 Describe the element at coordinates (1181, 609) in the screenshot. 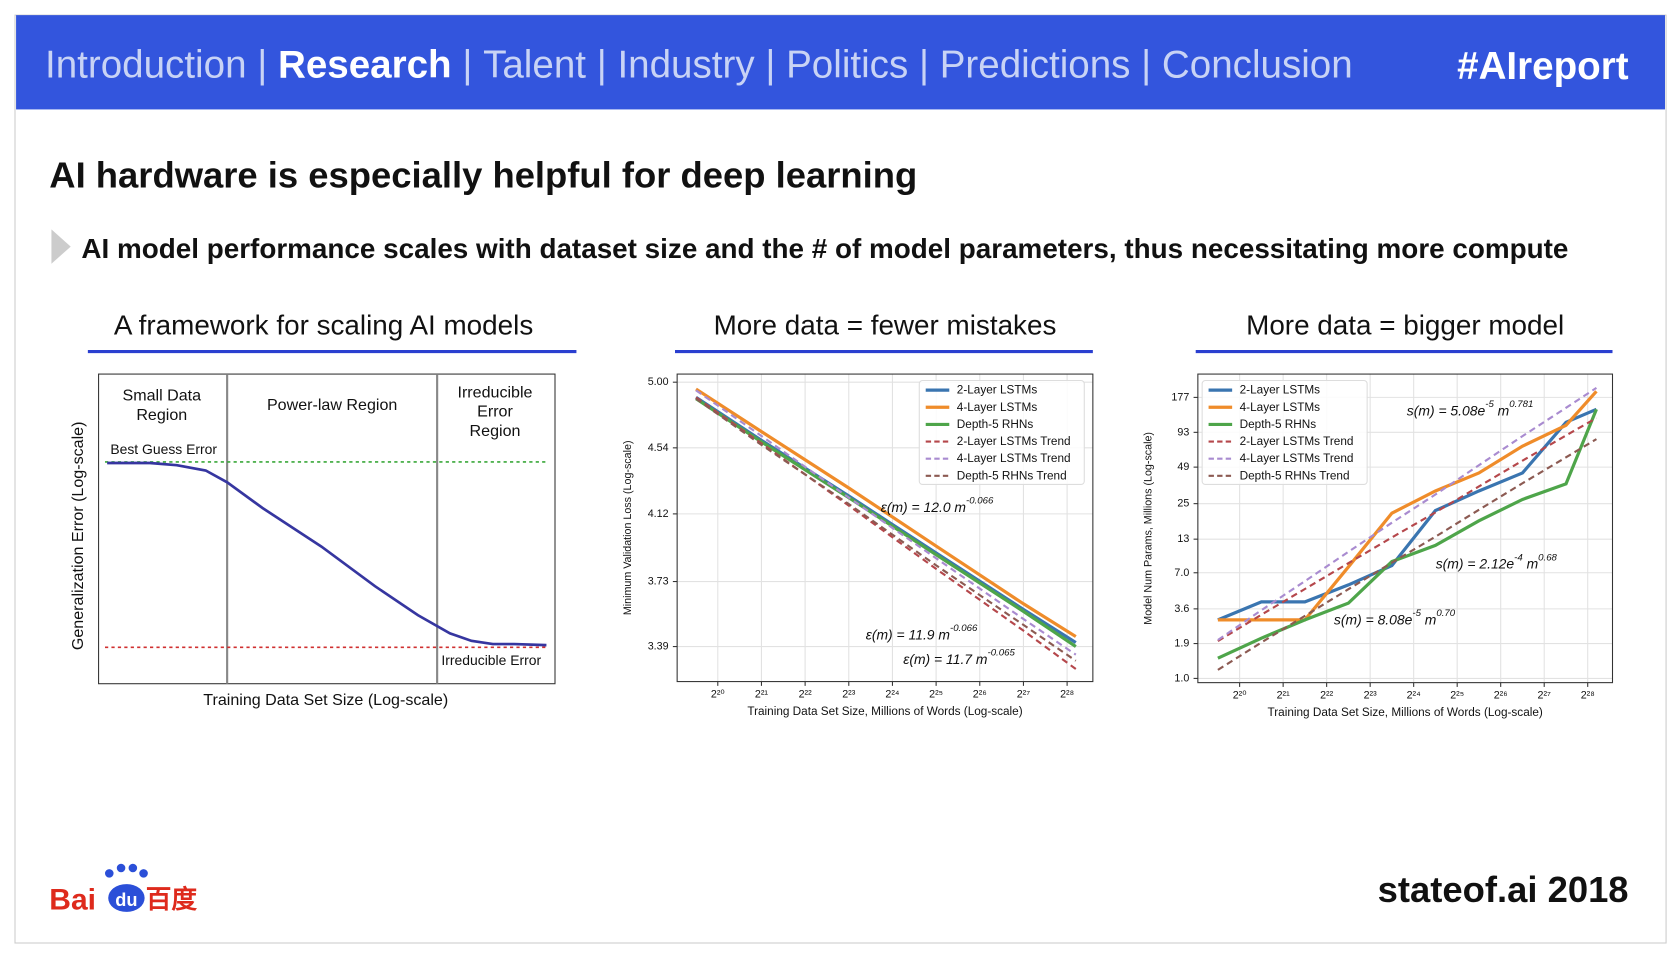

I see `y-tick-label: 3.6` at that location.